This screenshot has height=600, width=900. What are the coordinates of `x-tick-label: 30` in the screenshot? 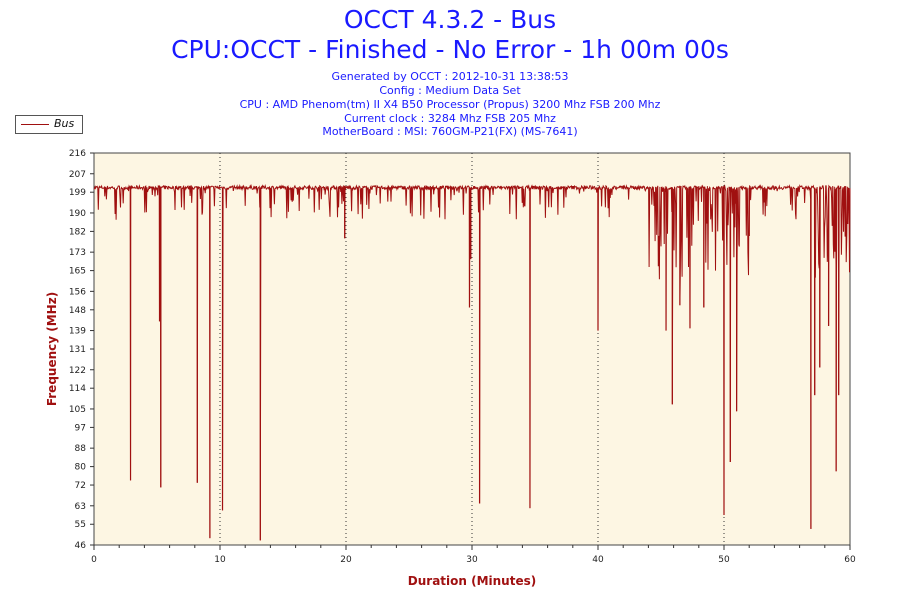 It's located at (472, 560).